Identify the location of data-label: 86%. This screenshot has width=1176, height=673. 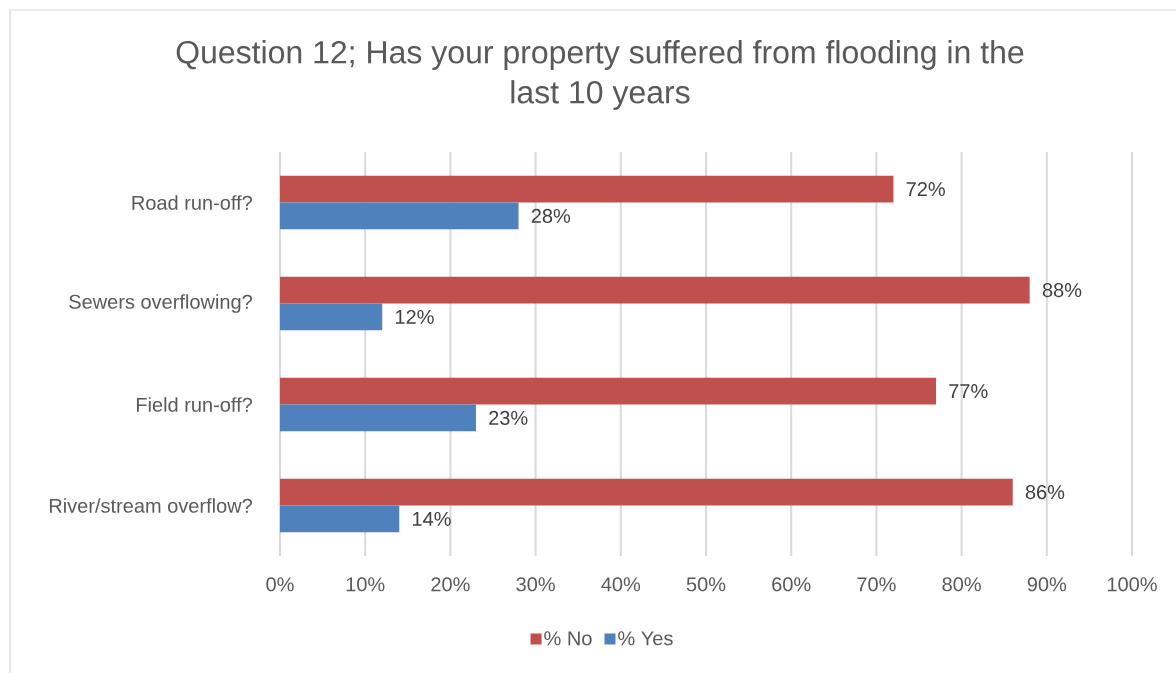
(1045, 492).